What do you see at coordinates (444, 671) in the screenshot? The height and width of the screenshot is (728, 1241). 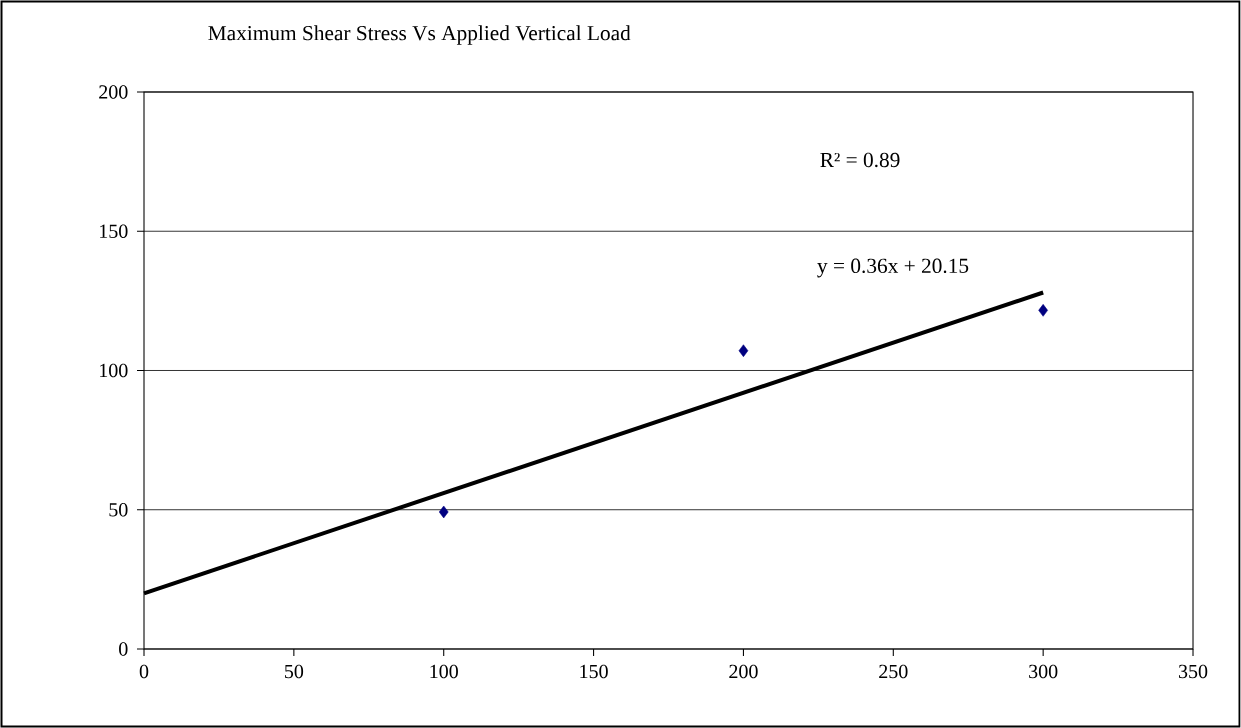 I see `x-tick-label: 100` at bounding box center [444, 671].